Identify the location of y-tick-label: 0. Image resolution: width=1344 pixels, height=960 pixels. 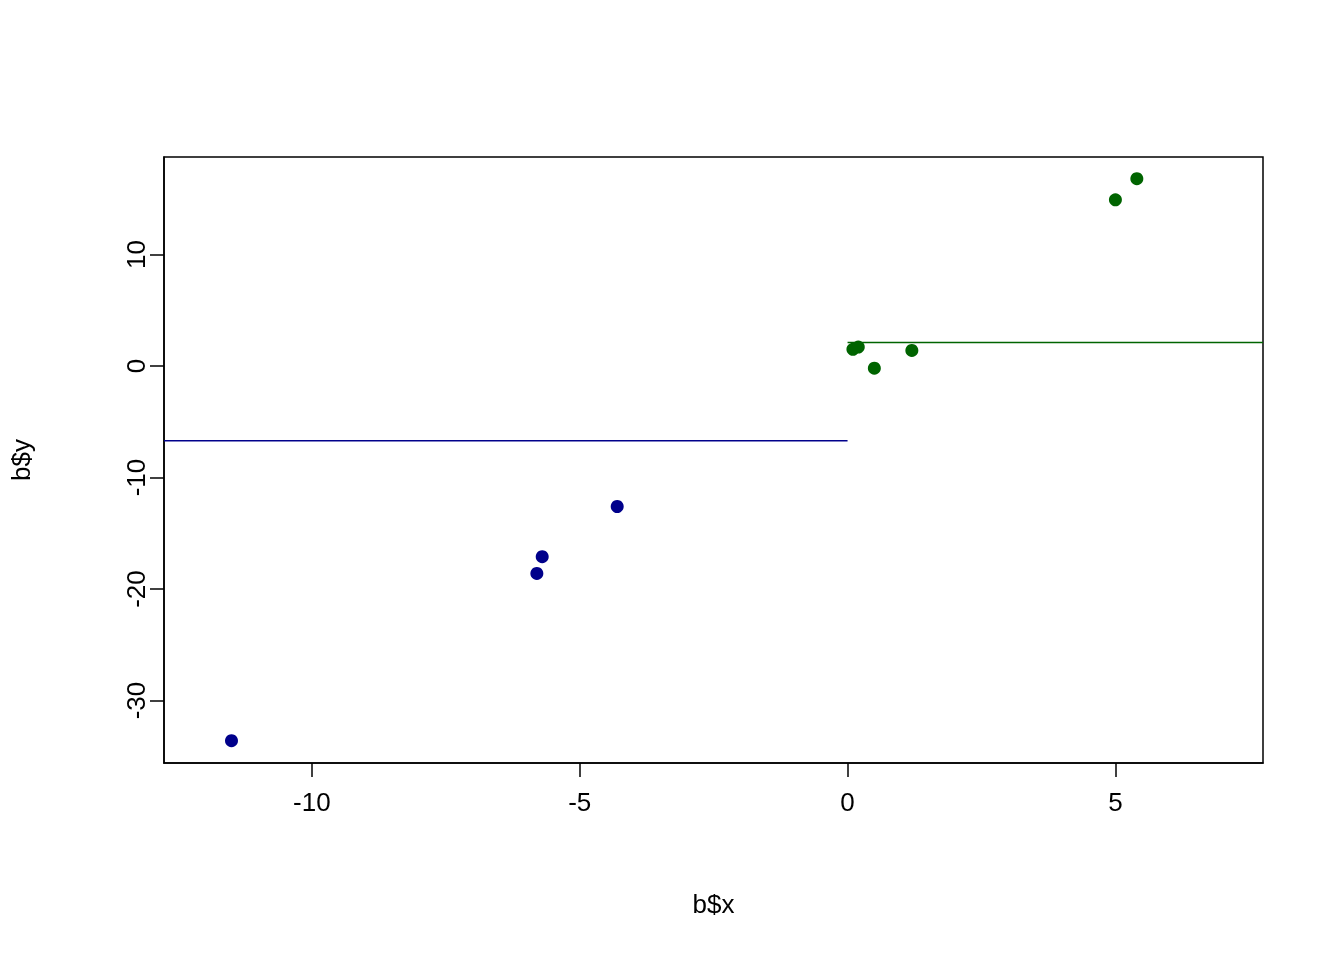
(136, 366).